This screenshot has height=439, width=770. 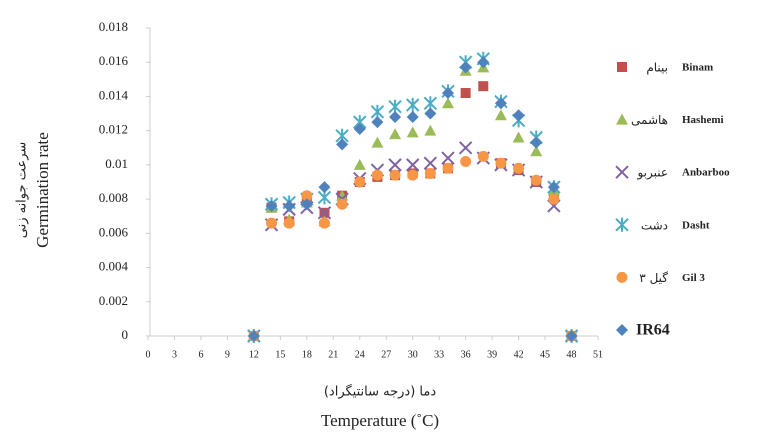 I want to click on legend-label: Anbarboo, so click(x=706, y=173).